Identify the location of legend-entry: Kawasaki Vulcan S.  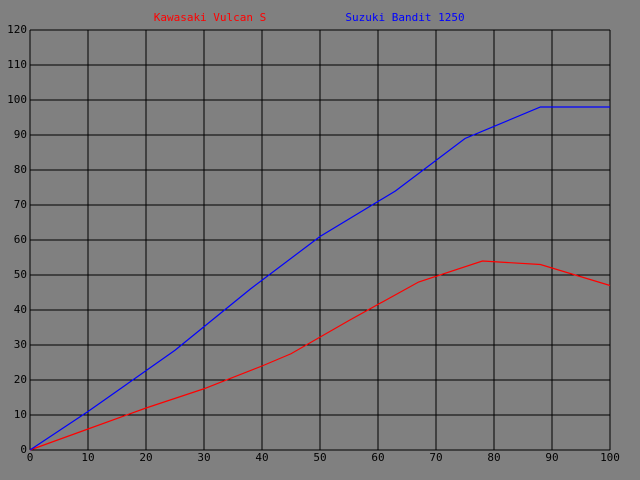
(210, 17).